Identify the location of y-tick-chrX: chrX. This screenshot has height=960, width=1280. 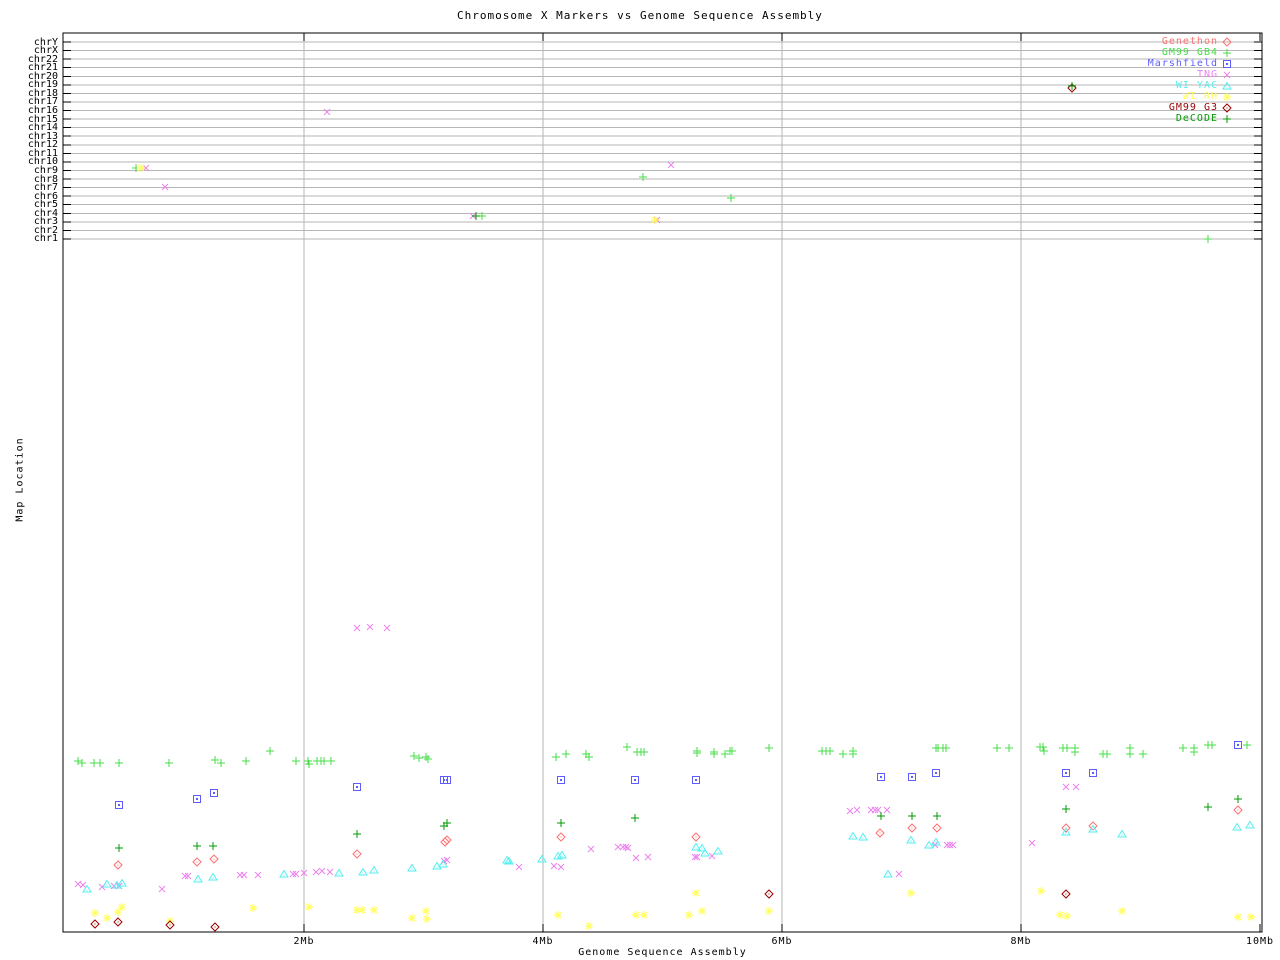
(45, 51).